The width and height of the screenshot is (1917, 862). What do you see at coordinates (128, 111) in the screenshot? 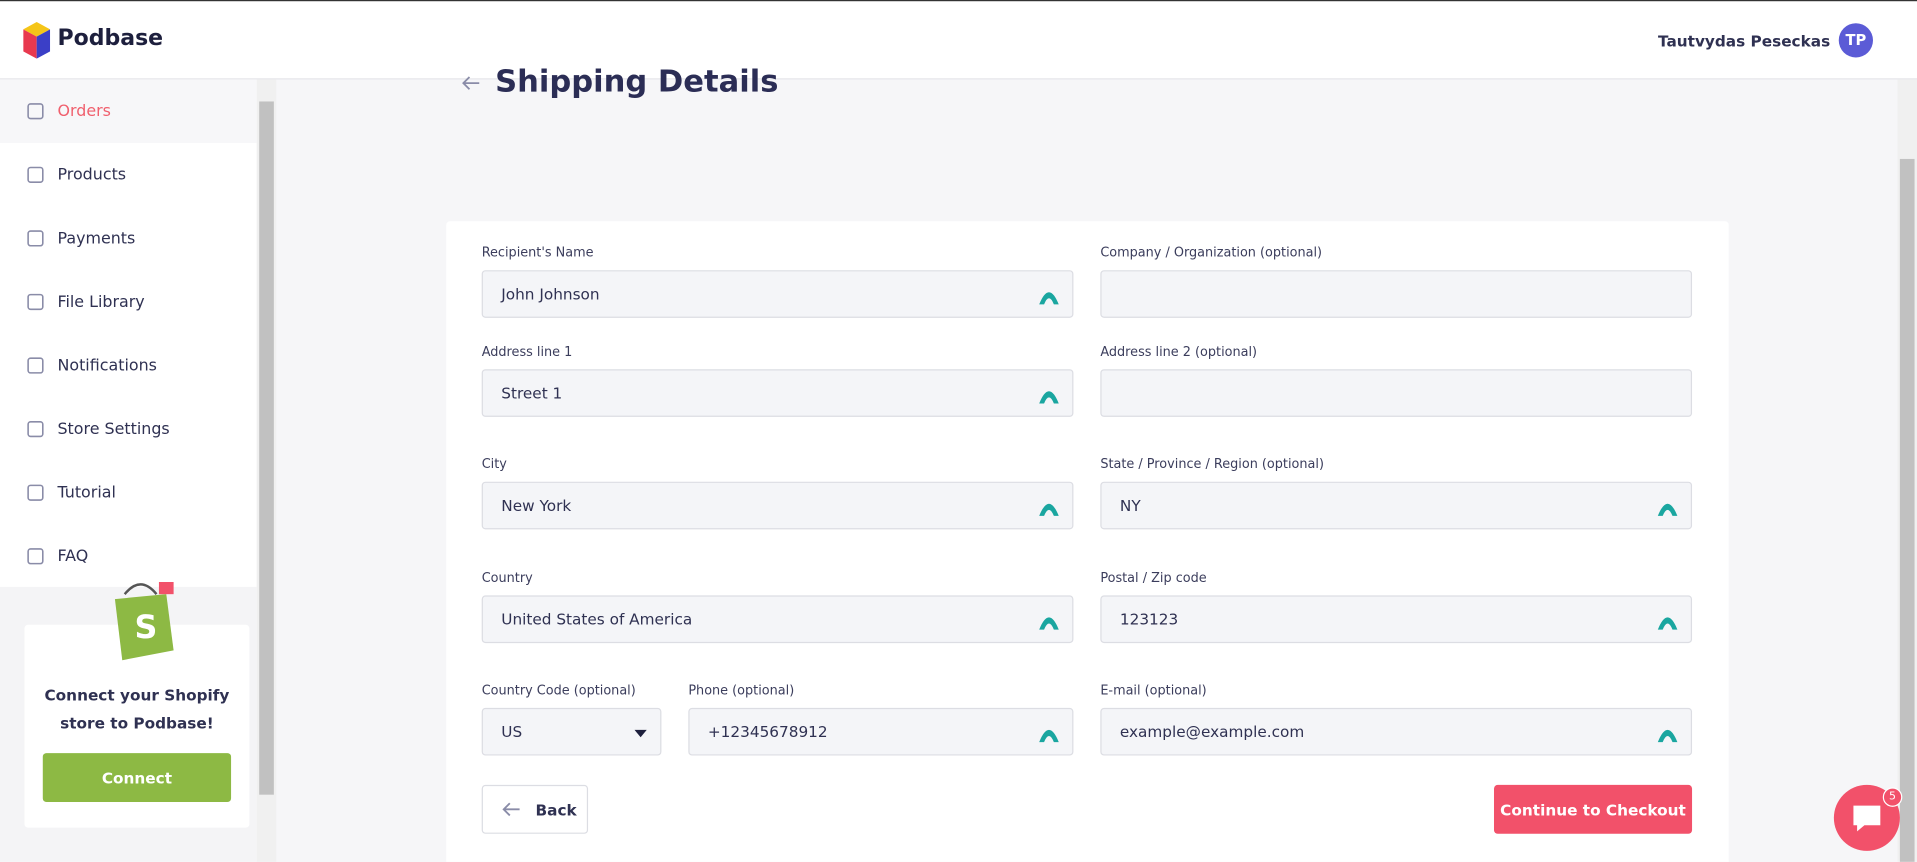
I see `nav-item: Orders` at bounding box center [128, 111].